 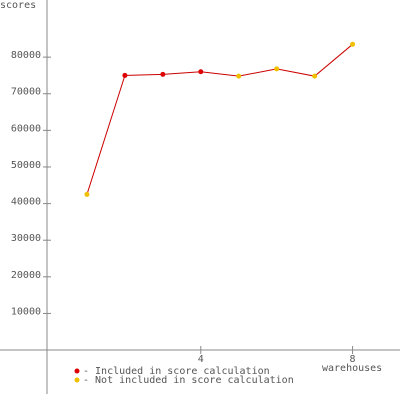 What do you see at coordinates (353, 359) in the screenshot?
I see `x-tick-label: 8` at bounding box center [353, 359].